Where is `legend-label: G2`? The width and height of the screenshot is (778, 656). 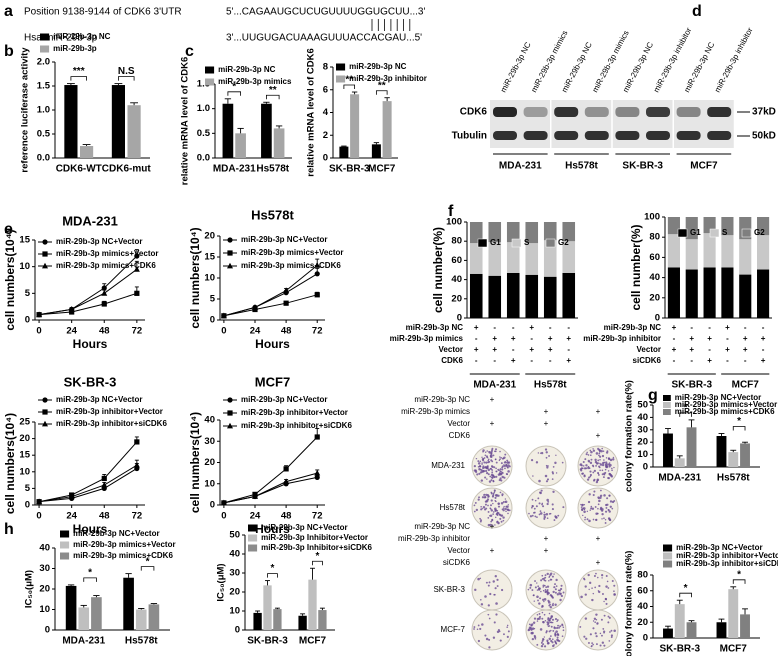 legend-label: G2 is located at coordinates (563, 242).